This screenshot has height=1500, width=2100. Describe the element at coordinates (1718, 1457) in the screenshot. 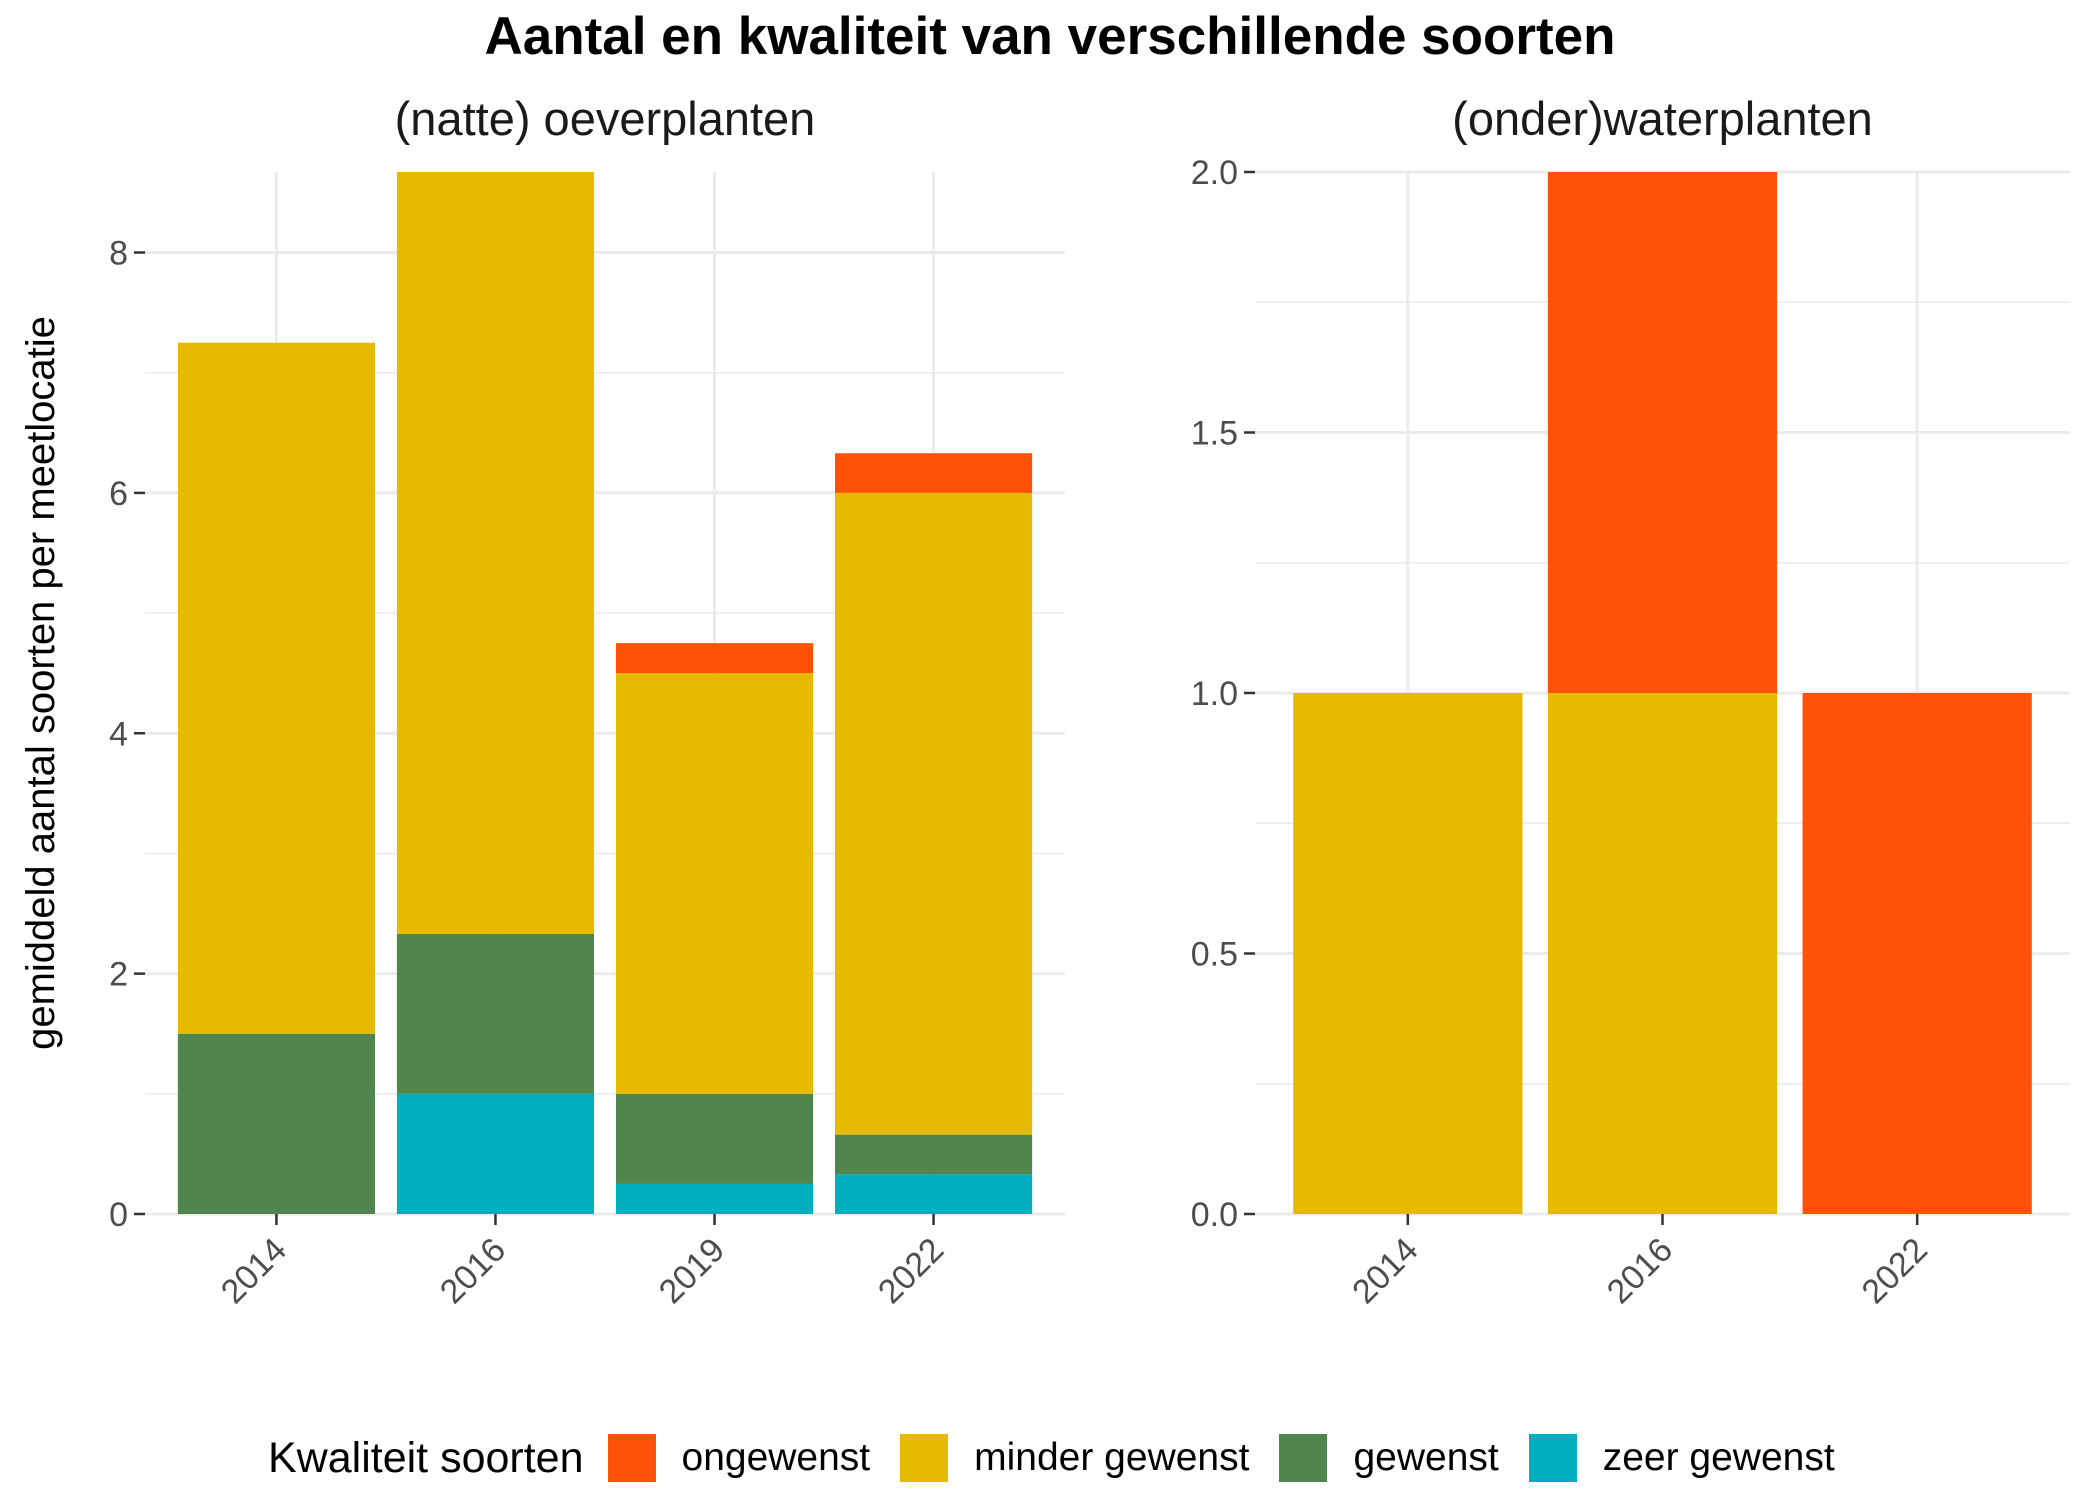

I see `legend-label-zeer-gewenst: zeer gewenst` at that location.